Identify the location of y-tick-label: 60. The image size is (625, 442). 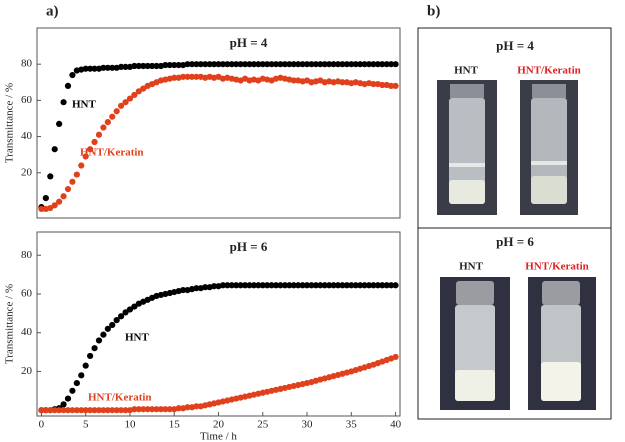
(27, 294).